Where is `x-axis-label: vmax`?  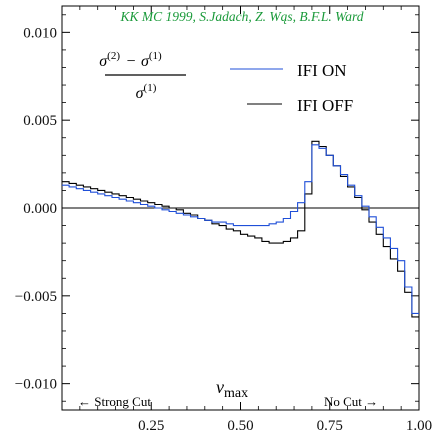
x-axis-label: vmax is located at coordinates (232, 389).